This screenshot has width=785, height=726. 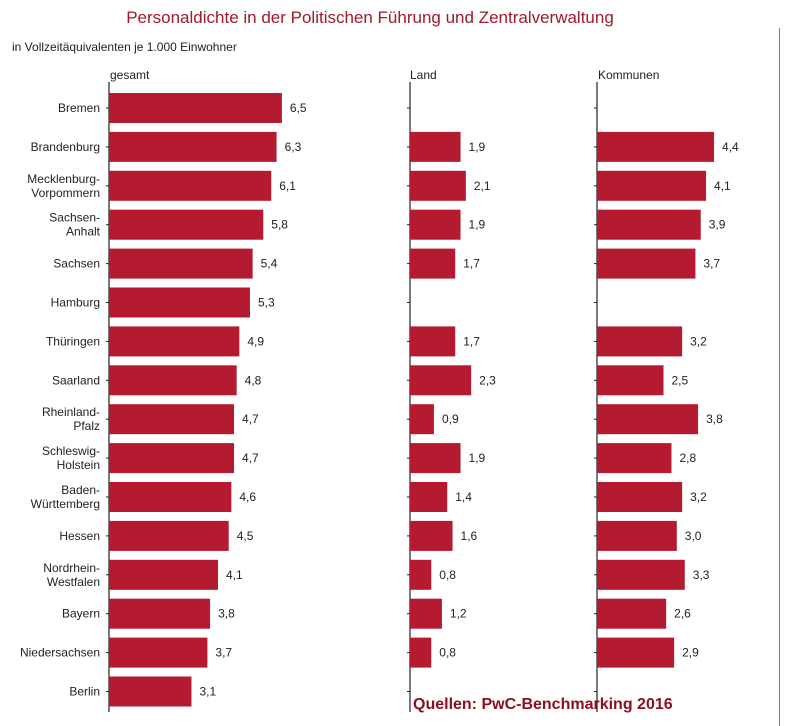 What do you see at coordinates (63, 186) in the screenshot?
I see `category-label: Mecklenburg-Vorpommern` at bounding box center [63, 186].